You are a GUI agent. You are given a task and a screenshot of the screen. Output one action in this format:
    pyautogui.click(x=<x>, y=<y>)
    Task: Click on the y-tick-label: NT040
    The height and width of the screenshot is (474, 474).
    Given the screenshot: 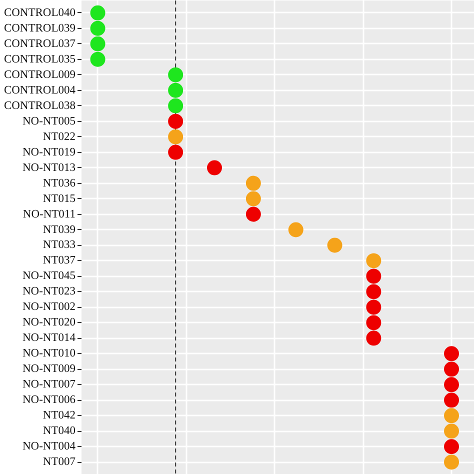 What is the action you would take?
    pyautogui.click(x=59, y=431)
    